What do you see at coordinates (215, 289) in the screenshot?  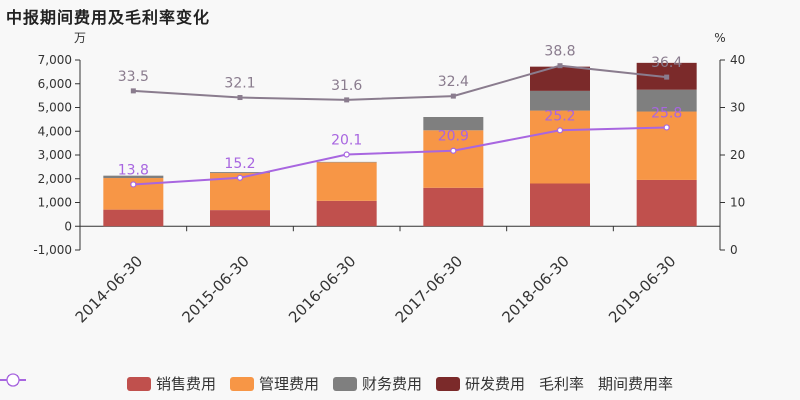 I see `x-tick-label: 2015-06-30` at bounding box center [215, 289].